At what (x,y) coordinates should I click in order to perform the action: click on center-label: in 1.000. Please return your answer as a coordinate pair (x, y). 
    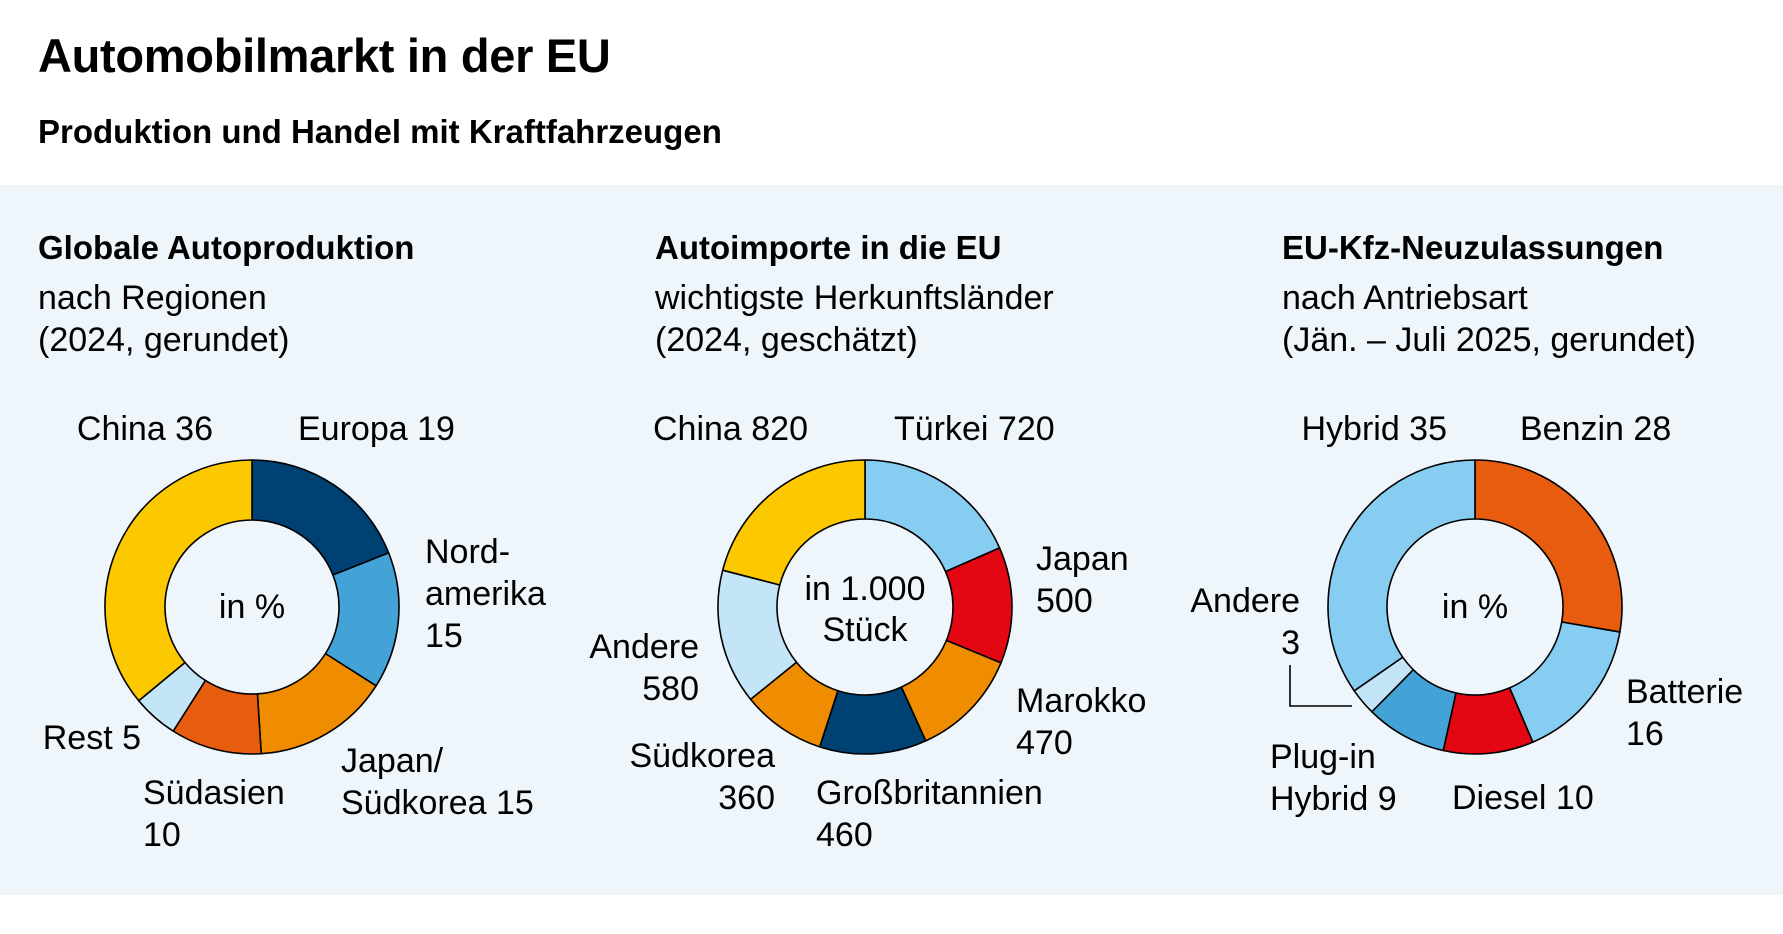
    Looking at the image, I should click on (865, 589).